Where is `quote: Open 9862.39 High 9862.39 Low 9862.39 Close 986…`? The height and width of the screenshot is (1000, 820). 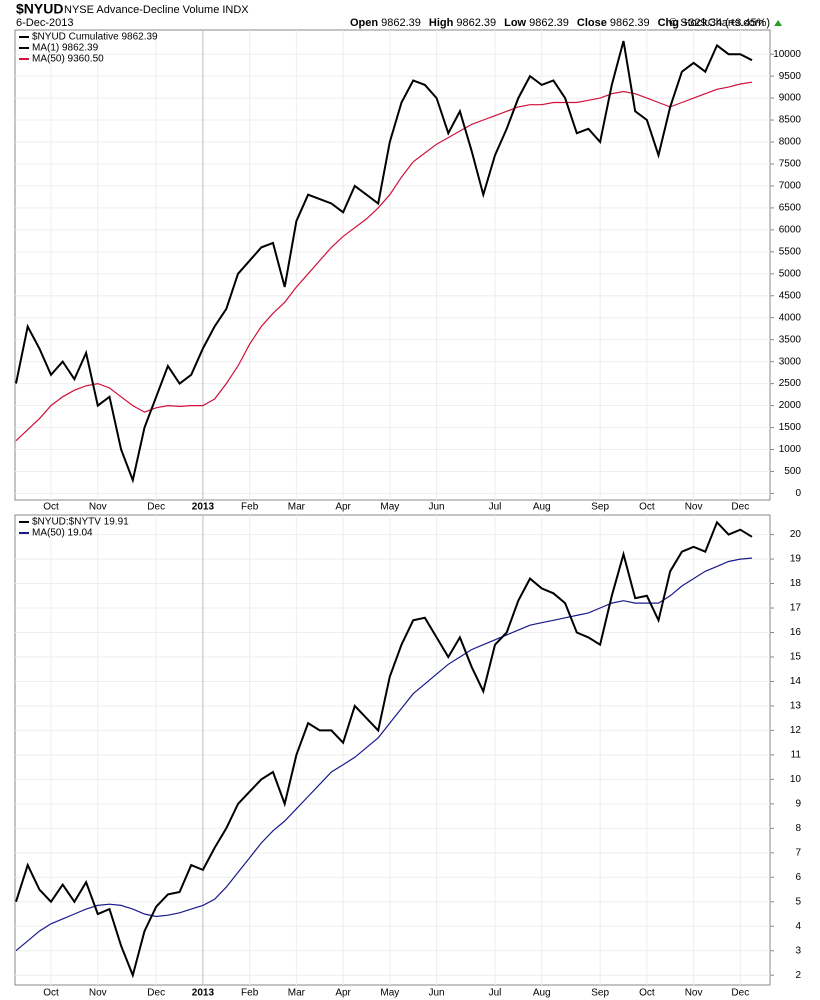 quote: Open 9862.39 High 9862.39 Low 9862.39 Close 986… is located at coordinates (560, 23).